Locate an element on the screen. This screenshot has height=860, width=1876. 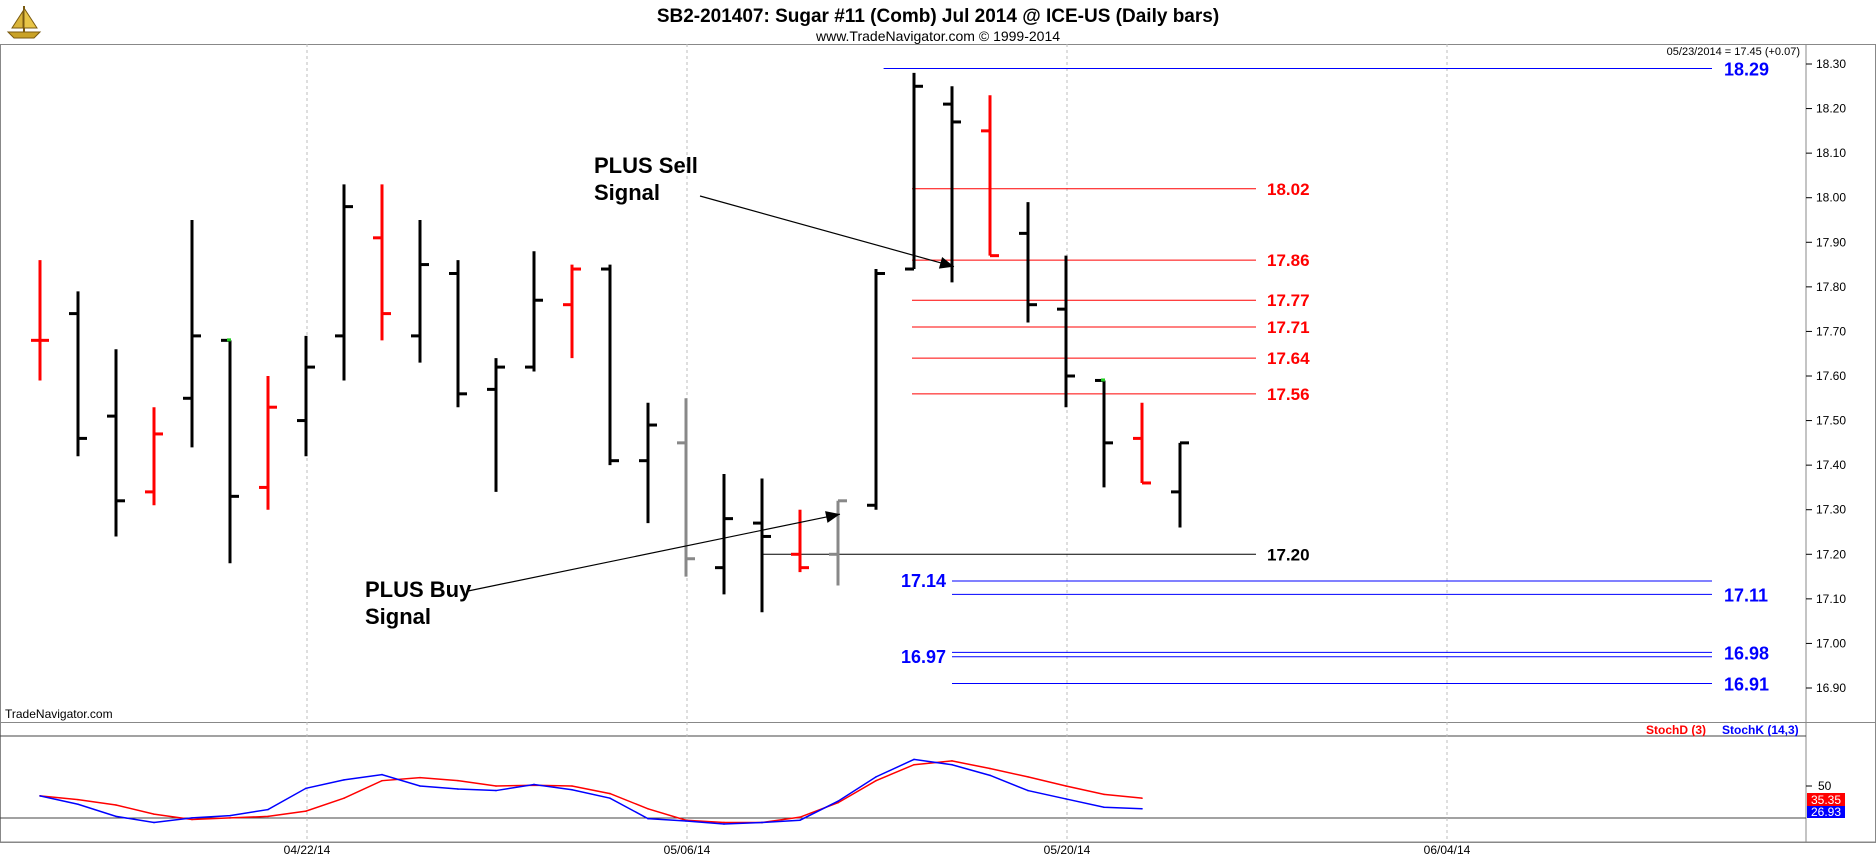
stochK-legend: StochK (14,3) is located at coordinates (1760, 730).